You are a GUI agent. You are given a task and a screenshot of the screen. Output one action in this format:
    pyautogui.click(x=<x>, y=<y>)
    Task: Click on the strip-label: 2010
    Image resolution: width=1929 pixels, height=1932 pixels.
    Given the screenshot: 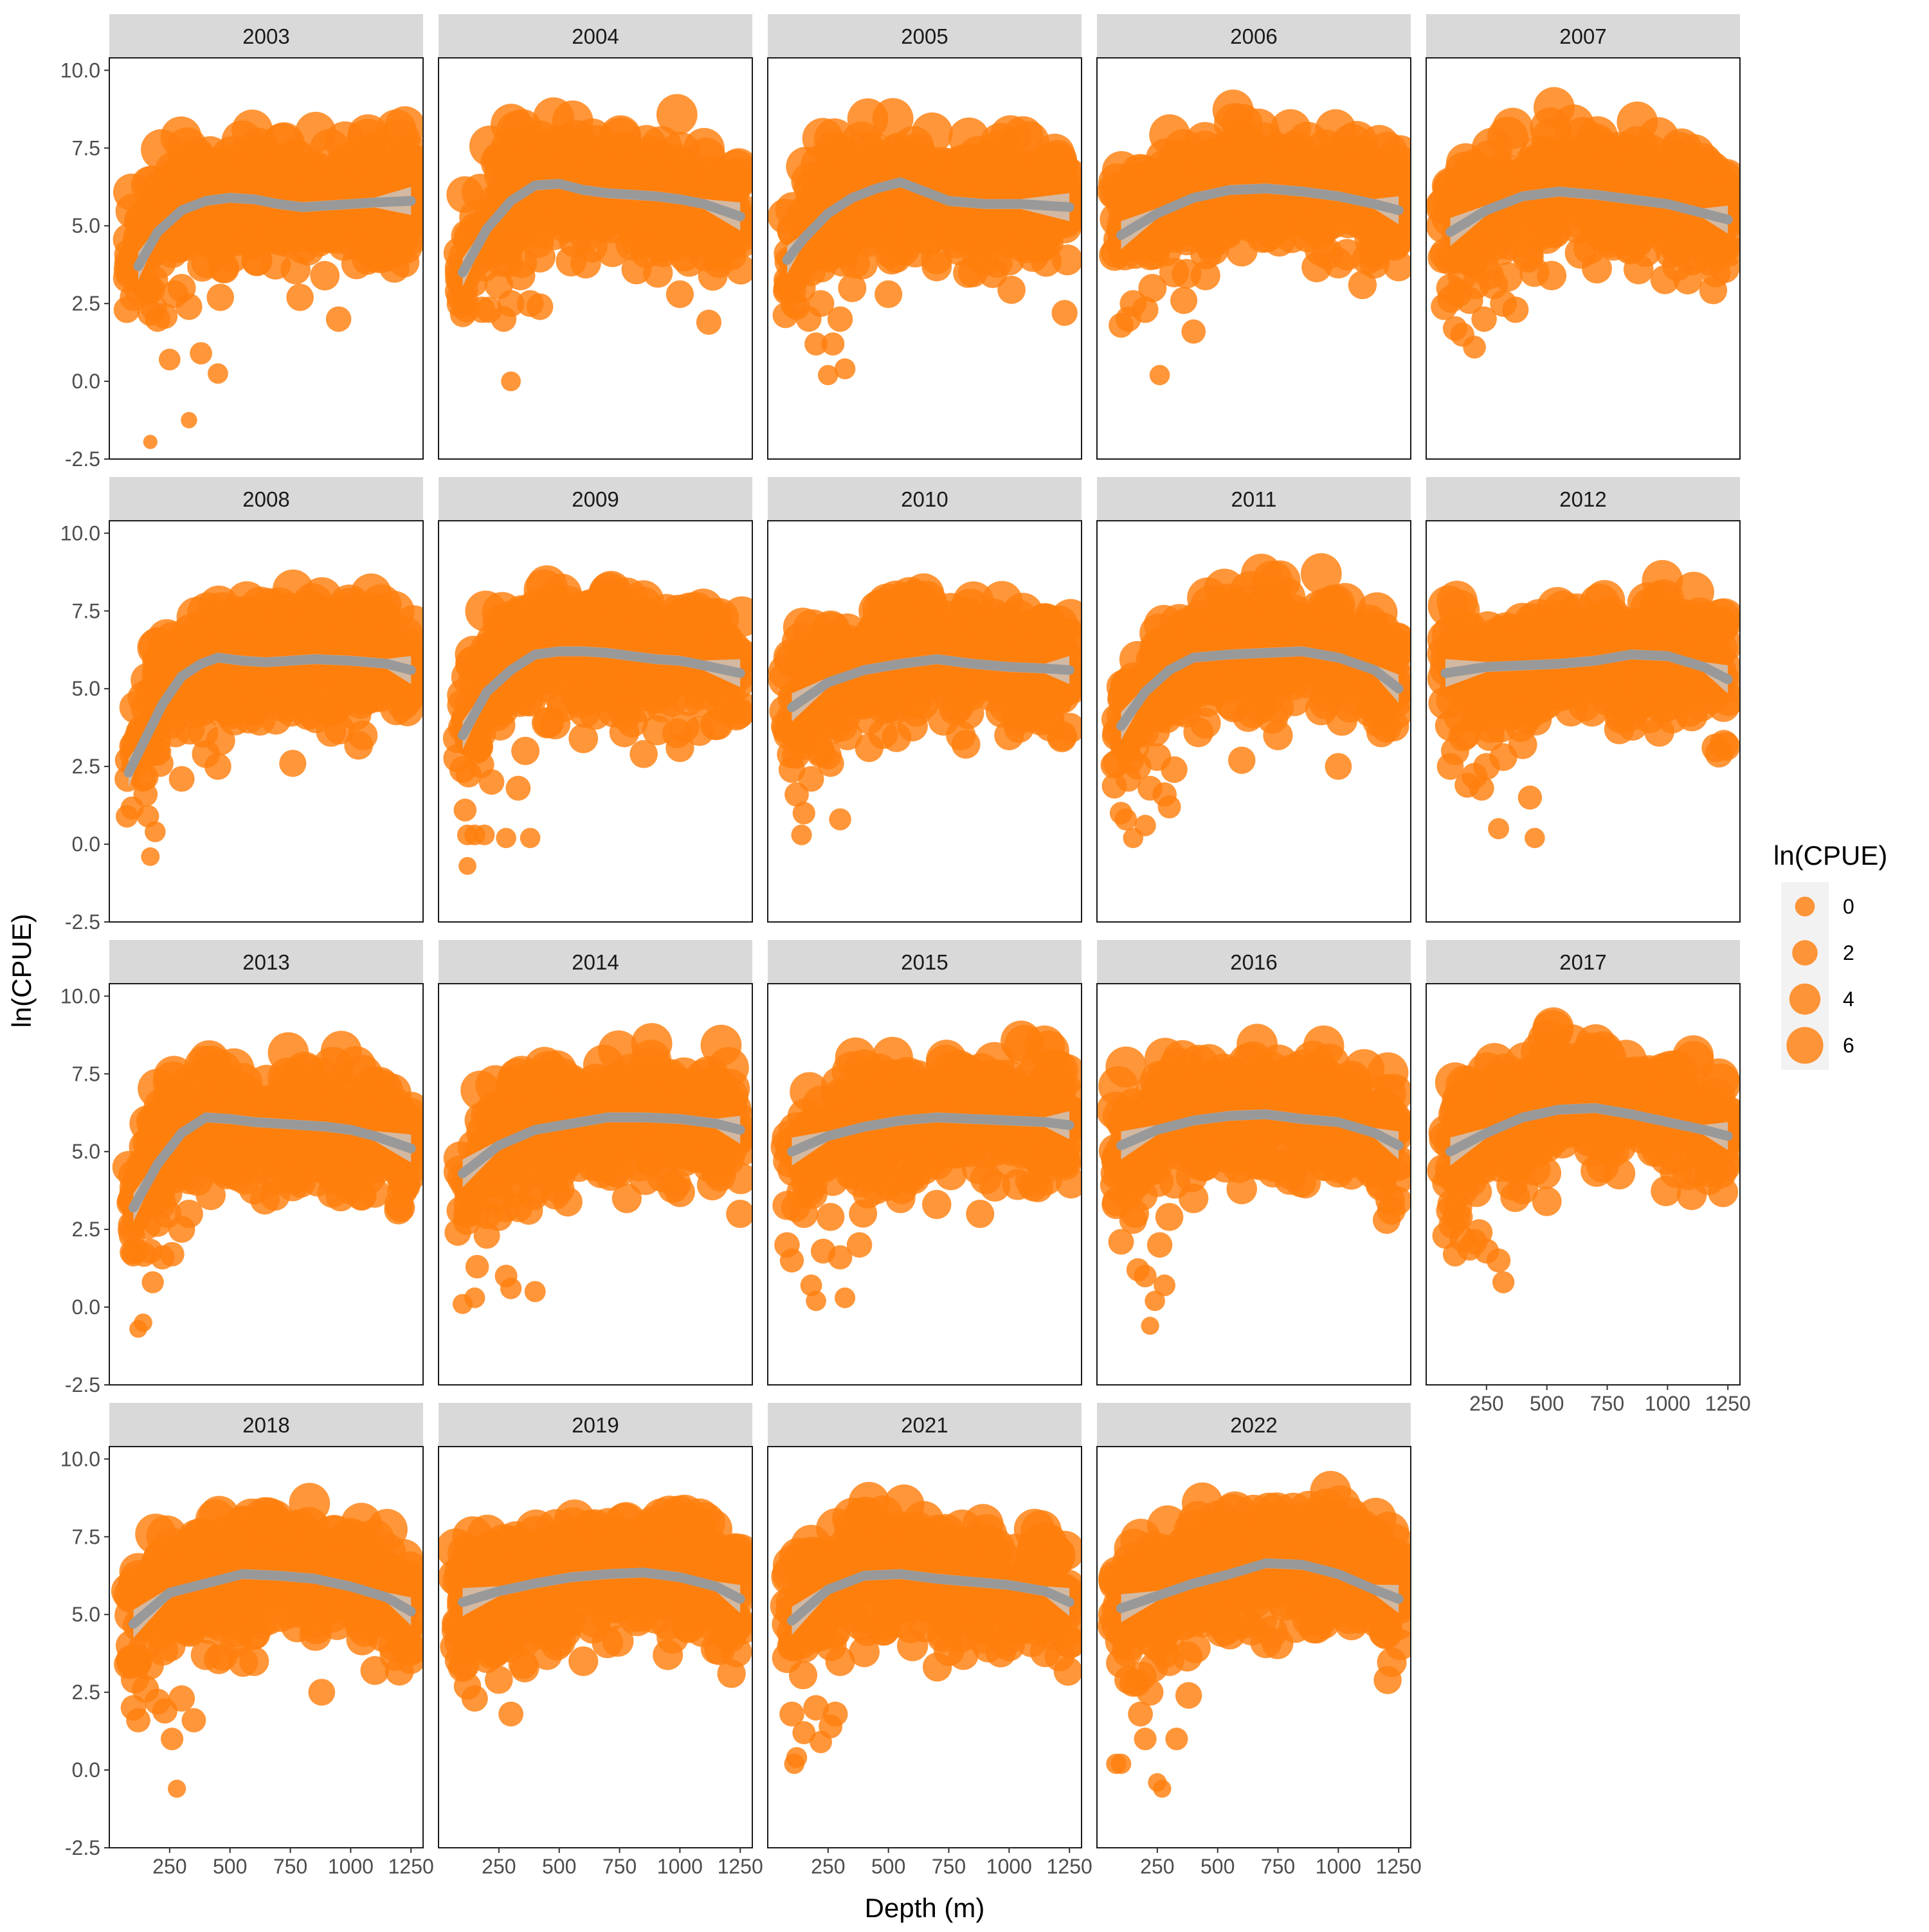 What is the action you would take?
    pyautogui.click(x=924, y=499)
    